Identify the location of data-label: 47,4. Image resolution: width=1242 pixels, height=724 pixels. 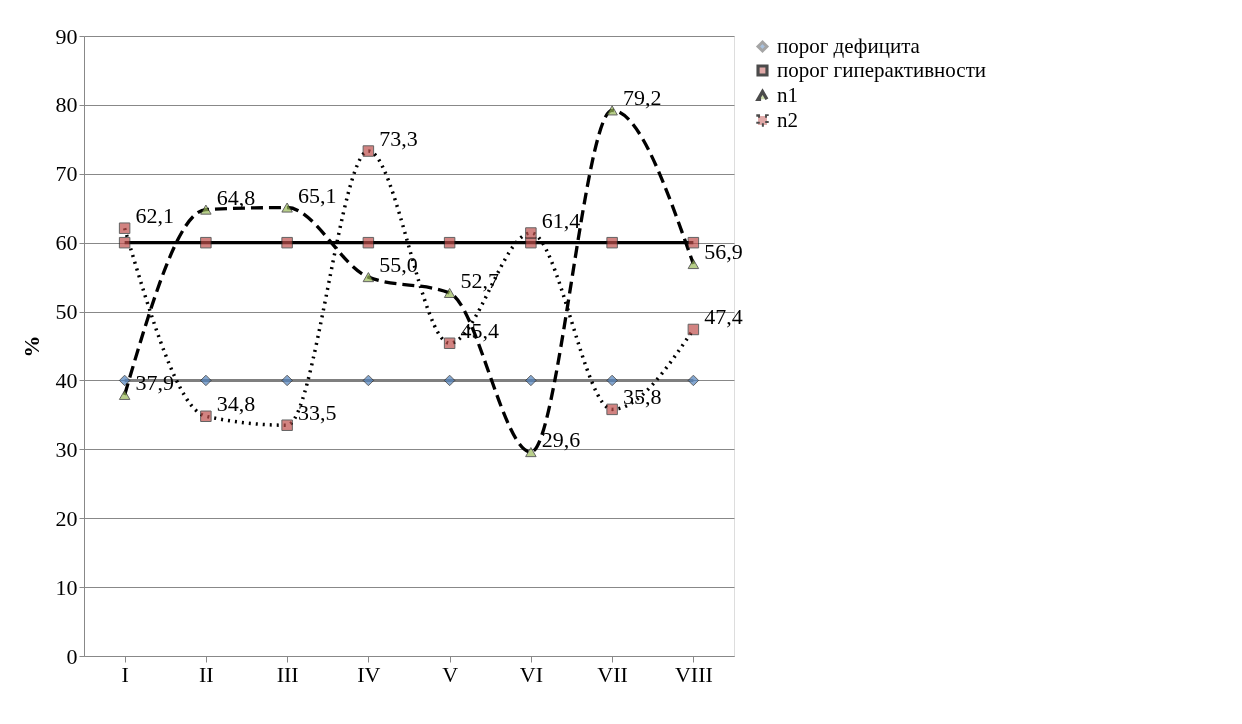
(723, 317).